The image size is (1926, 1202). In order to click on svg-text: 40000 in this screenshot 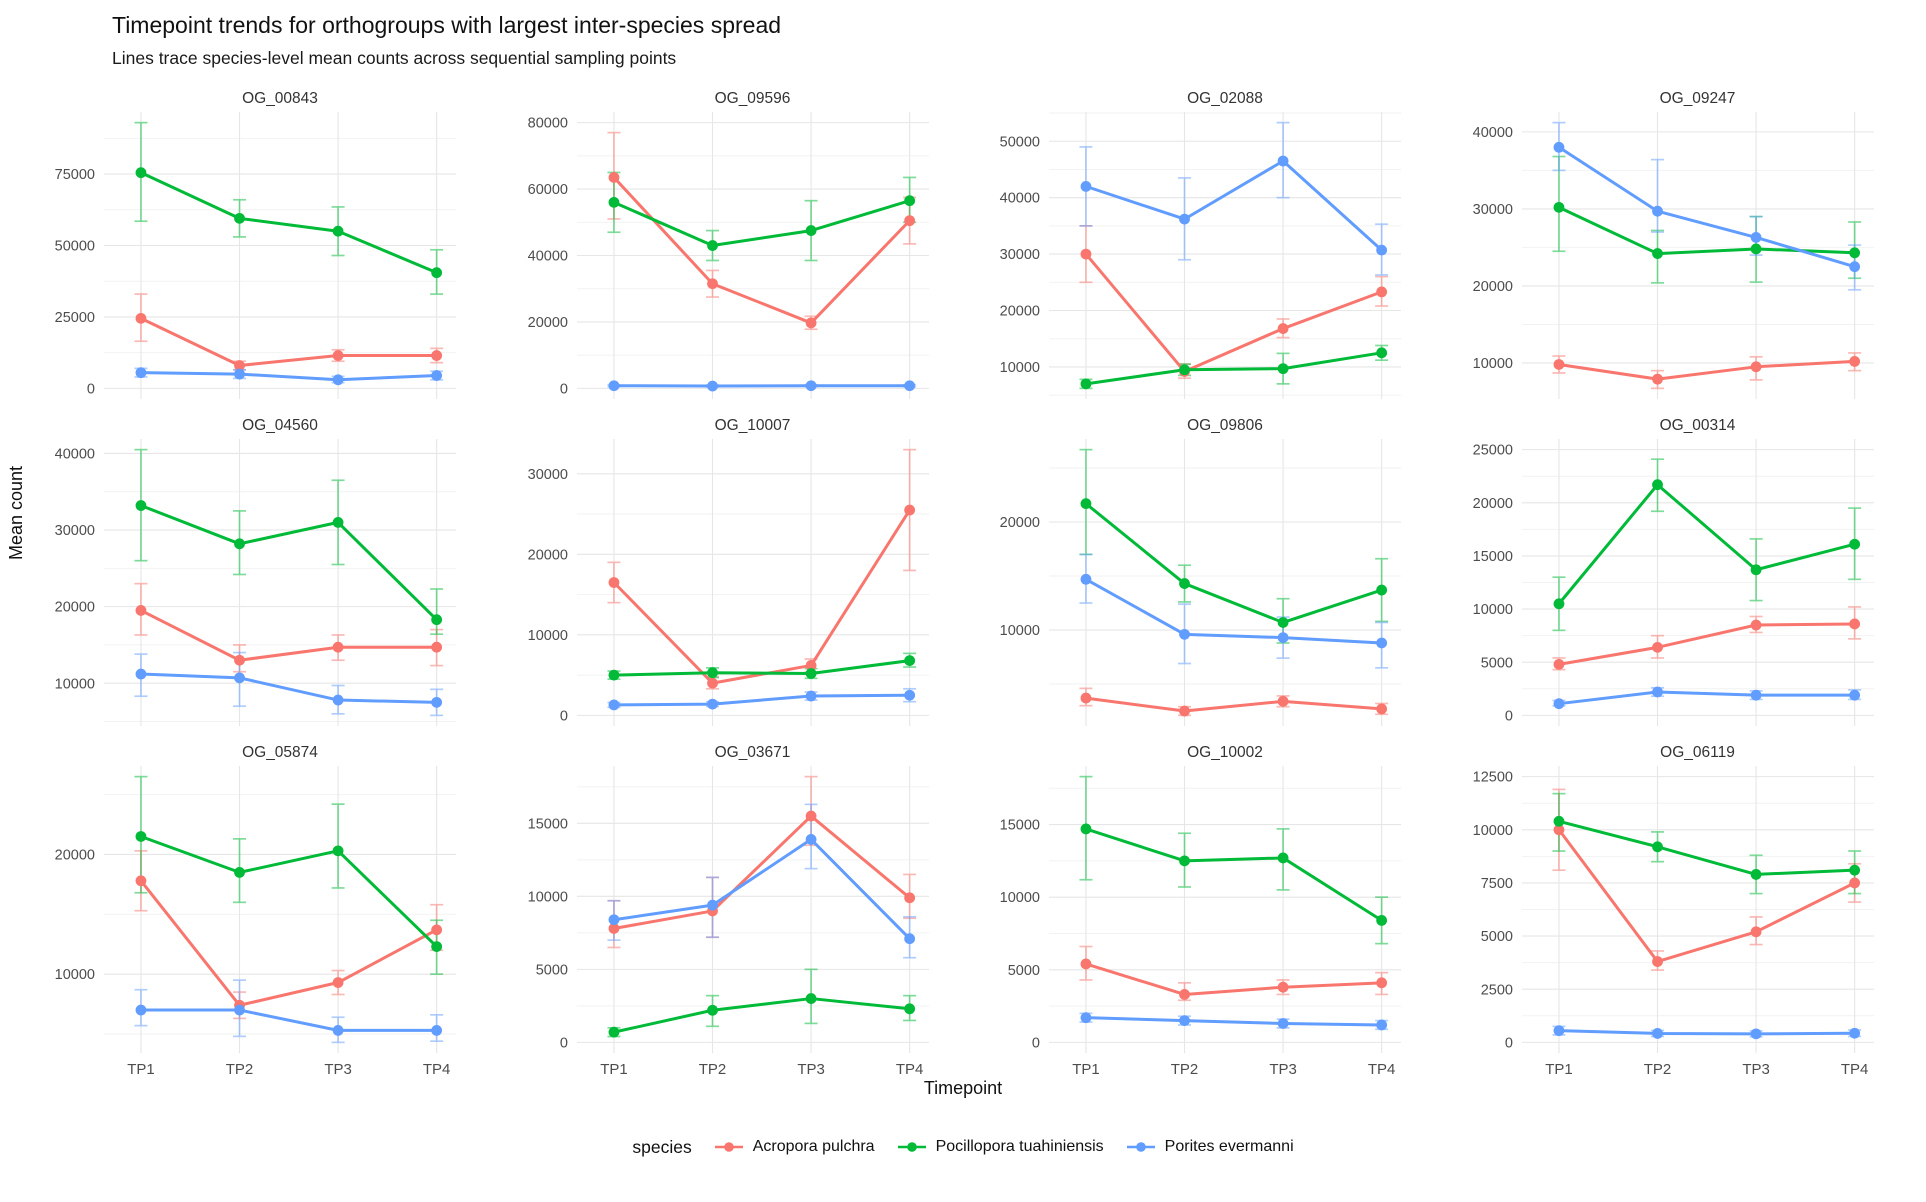, I will do `click(547, 257)`.